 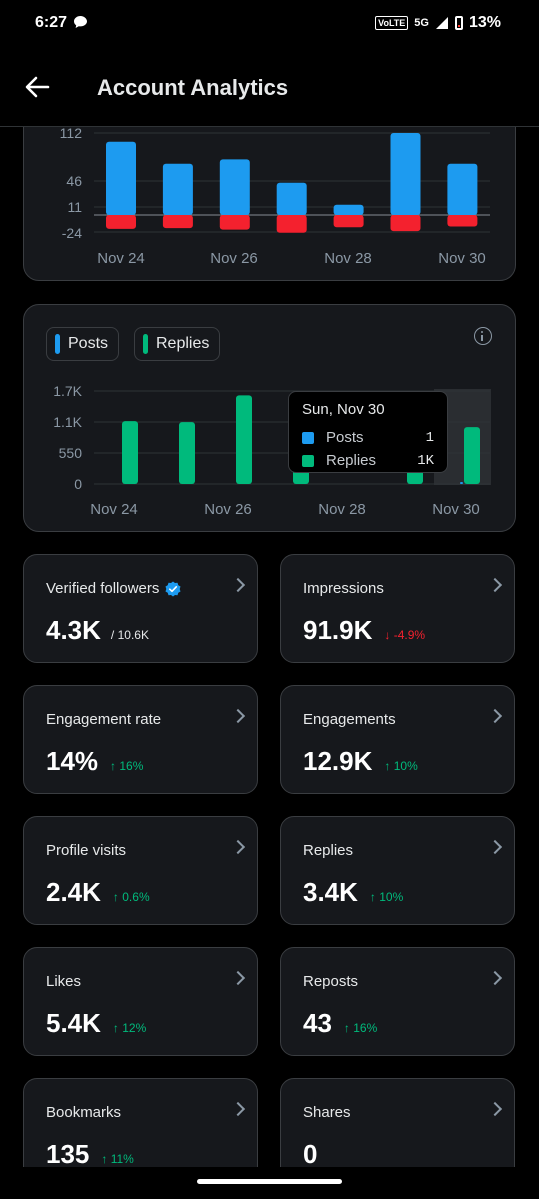 What do you see at coordinates (405, 635) in the screenshot?
I see `metric-delta: ↓ -4.9%` at bounding box center [405, 635].